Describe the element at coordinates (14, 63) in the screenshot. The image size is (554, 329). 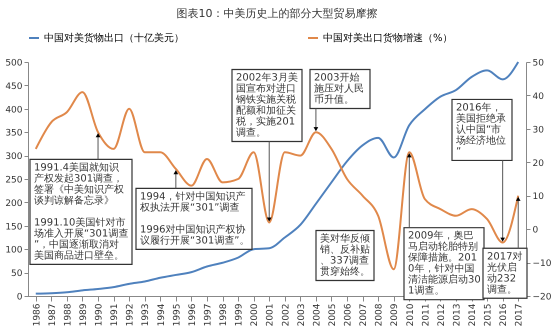
I see `y-tick-label: 500` at that location.